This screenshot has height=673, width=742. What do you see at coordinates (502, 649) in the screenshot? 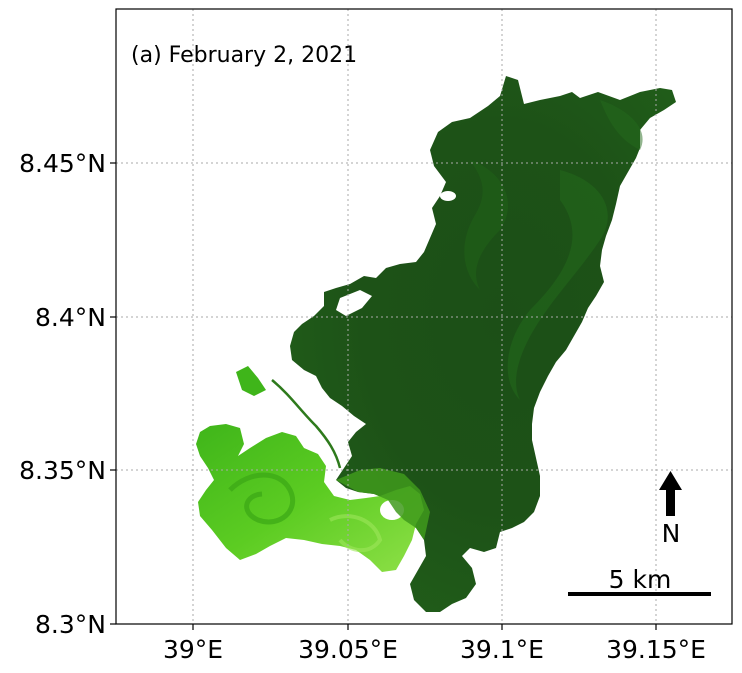
I see `x-tick-label: 39.1°E` at bounding box center [502, 649].